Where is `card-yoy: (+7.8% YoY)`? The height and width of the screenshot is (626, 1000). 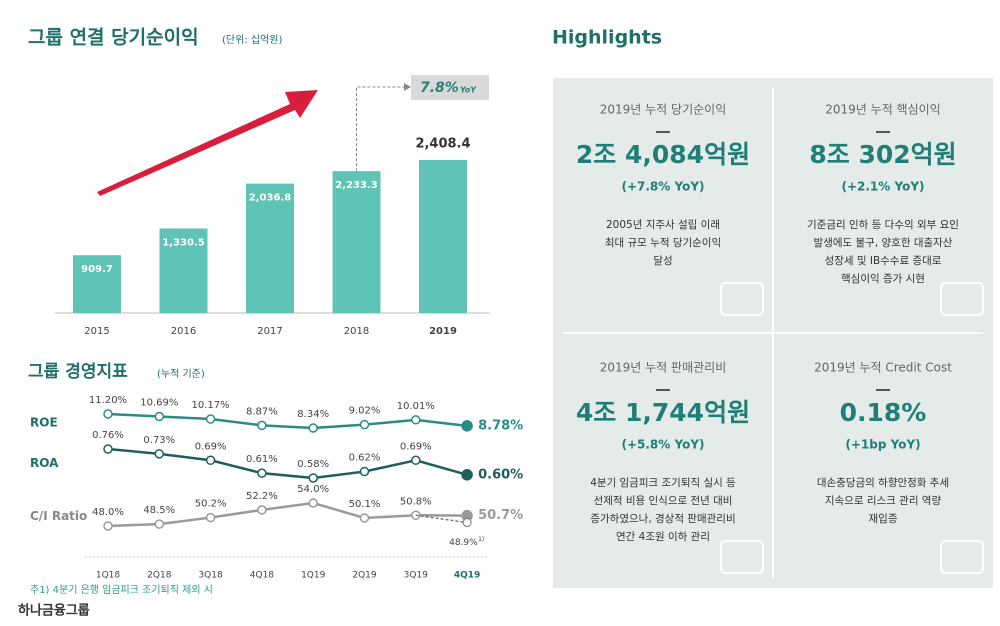
card-yoy: (+7.8% YoY) is located at coordinates (662, 187).